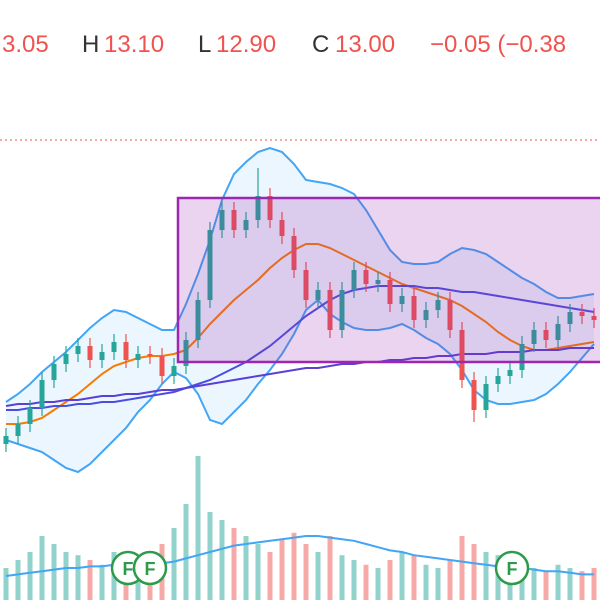 This screenshot has width=600, height=600. Describe the element at coordinates (90, 44) in the screenshot. I see `high-key: H` at that location.